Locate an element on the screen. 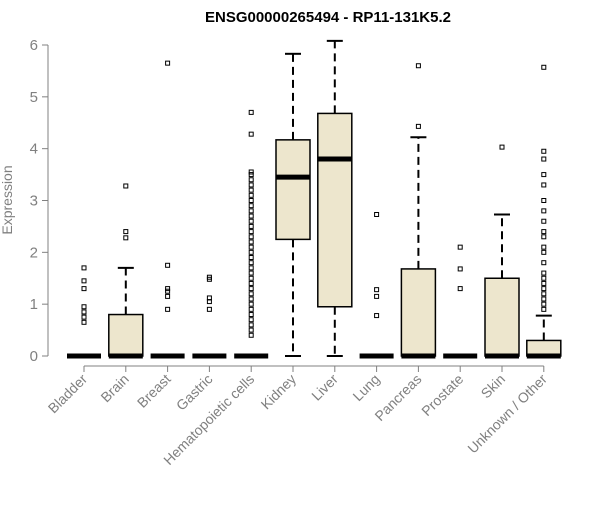  x-tick-label: Kidney is located at coordinates (279, 392).